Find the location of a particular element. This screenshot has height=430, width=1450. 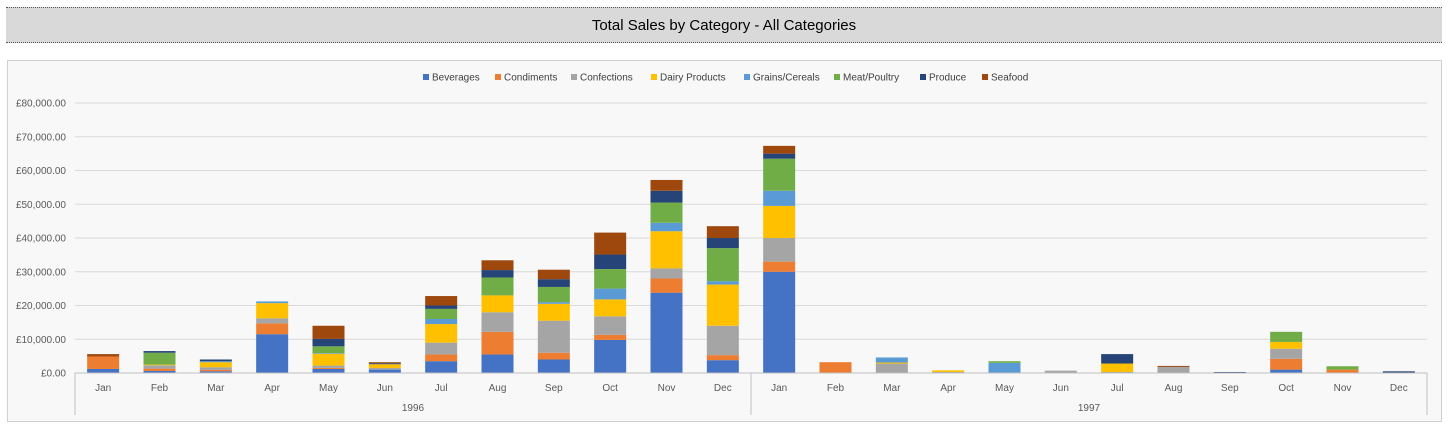

chart-title-bar: Total Sales by Category - All Categories is located at coordinates (724, 25).